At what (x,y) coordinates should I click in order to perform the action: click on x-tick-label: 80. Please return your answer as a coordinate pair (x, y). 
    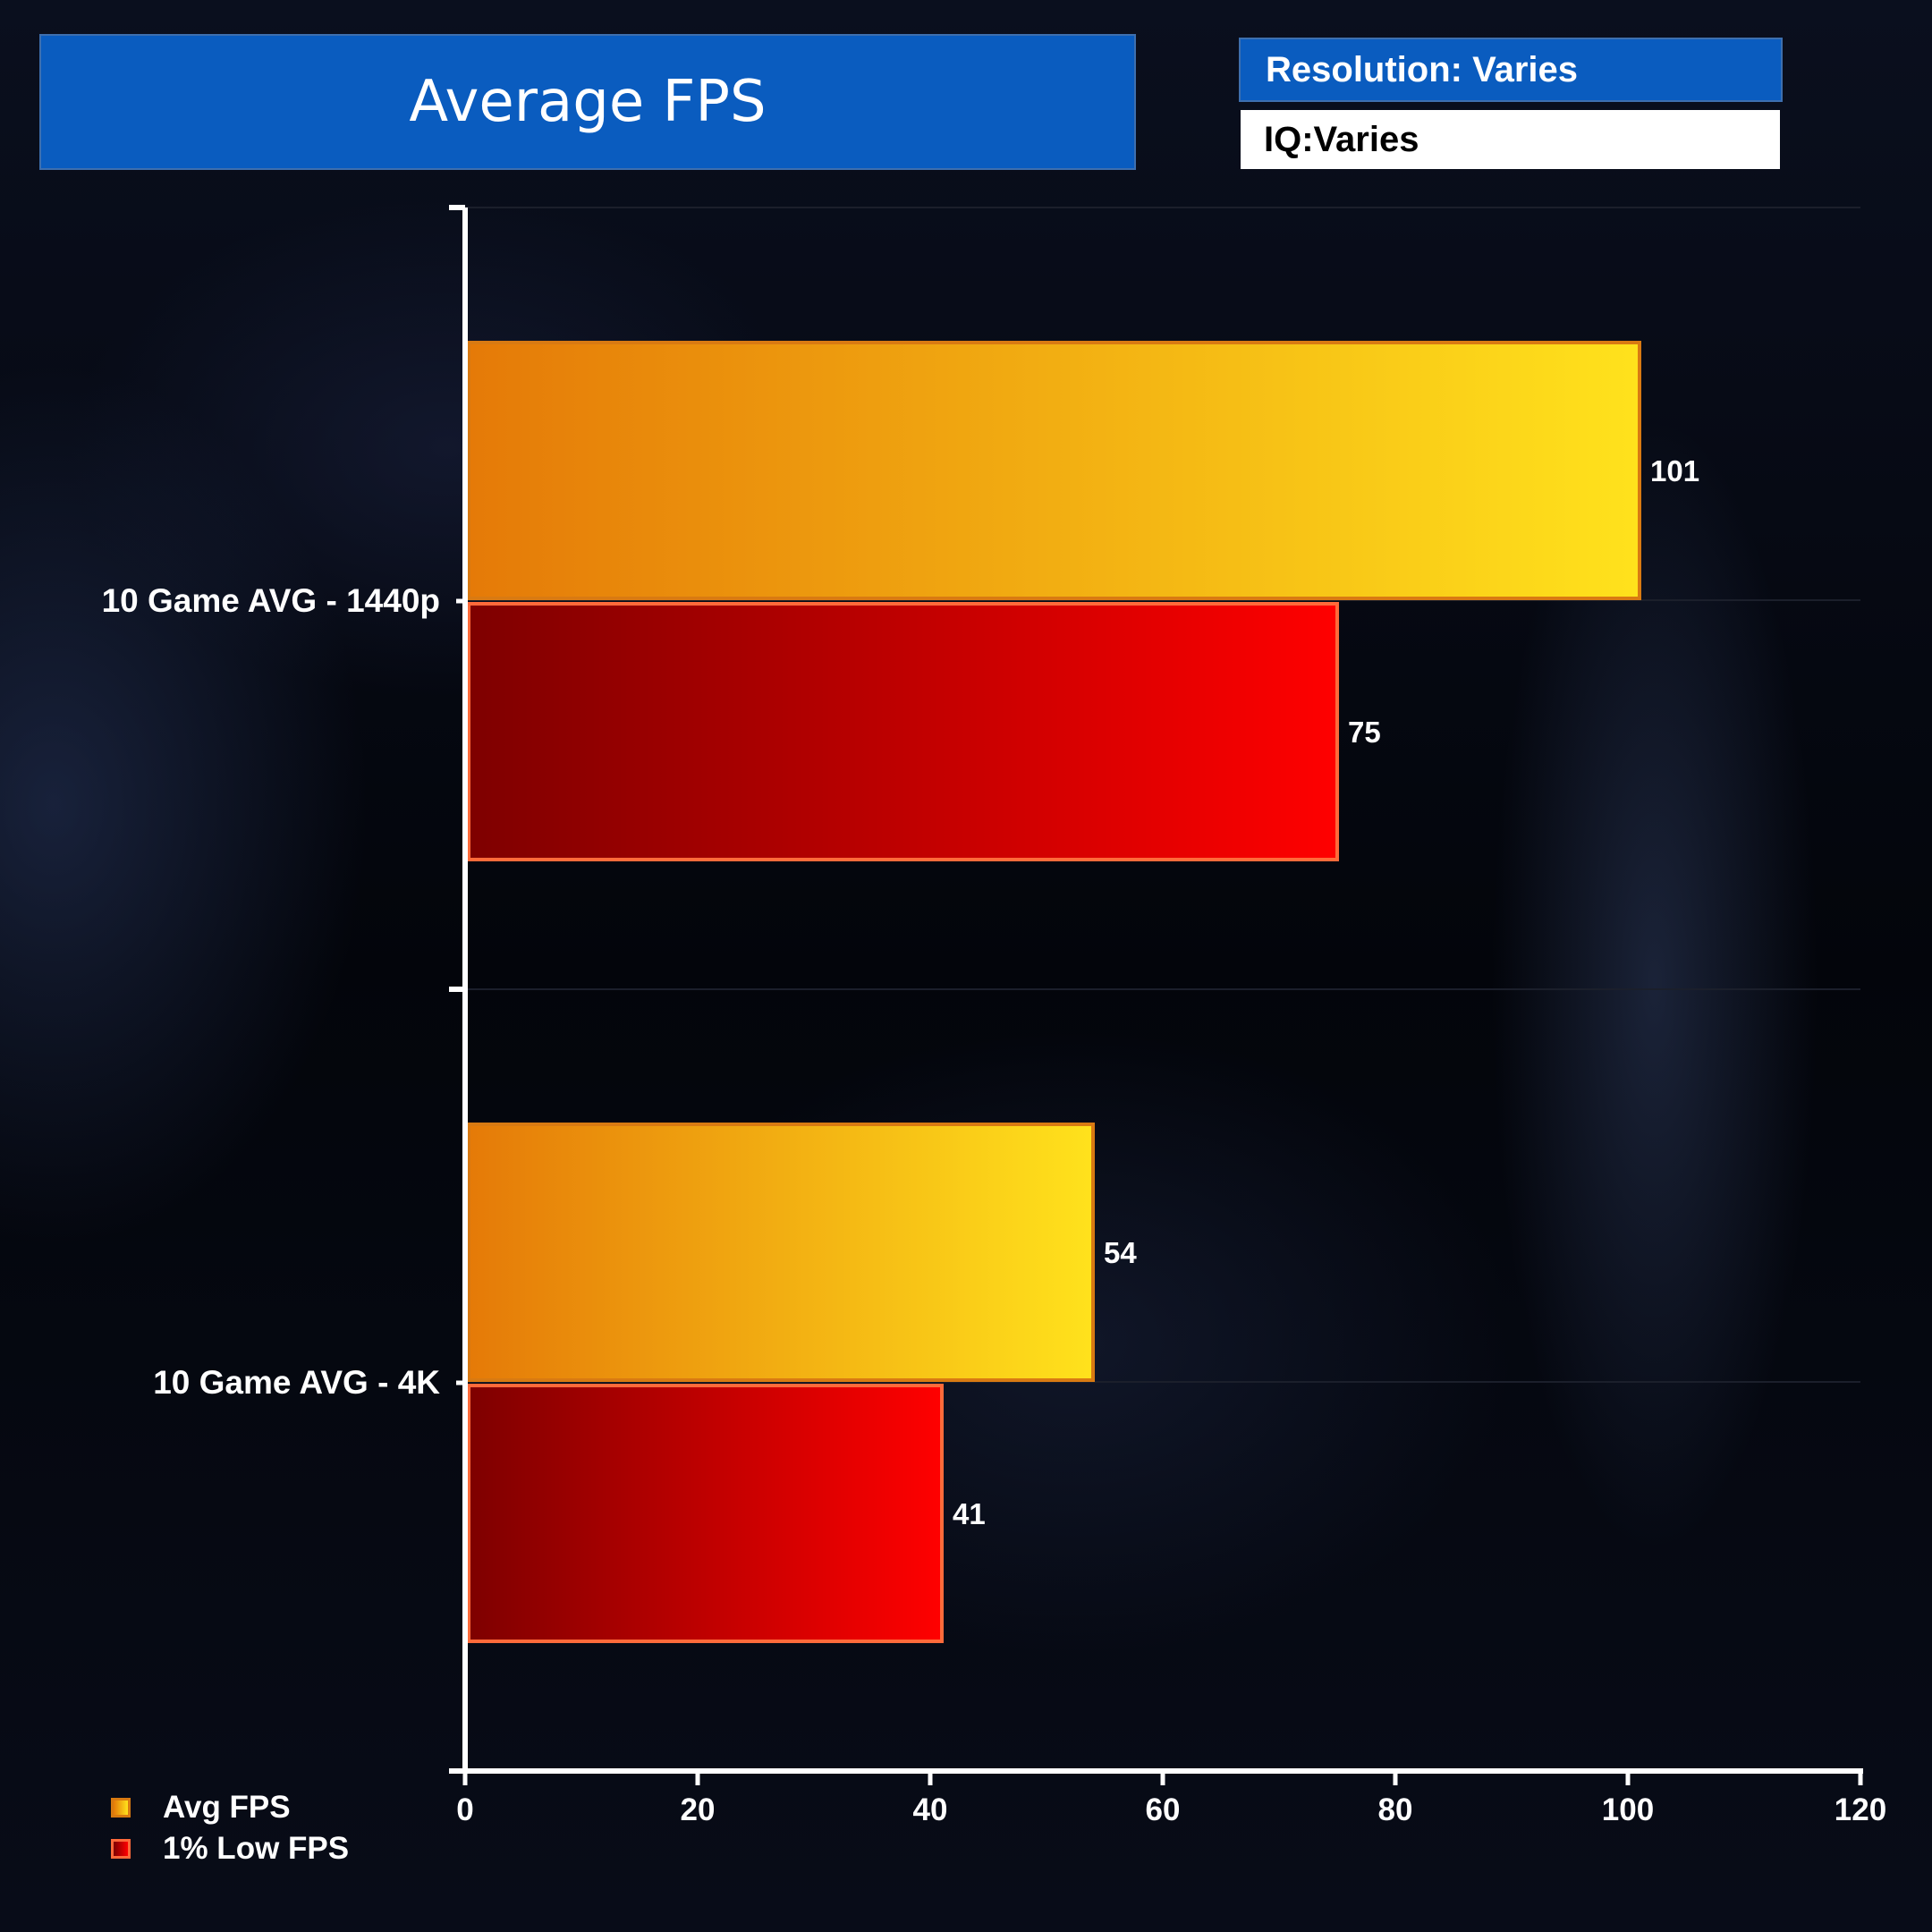
    Looking at the image, I should click on (1395, 1809).